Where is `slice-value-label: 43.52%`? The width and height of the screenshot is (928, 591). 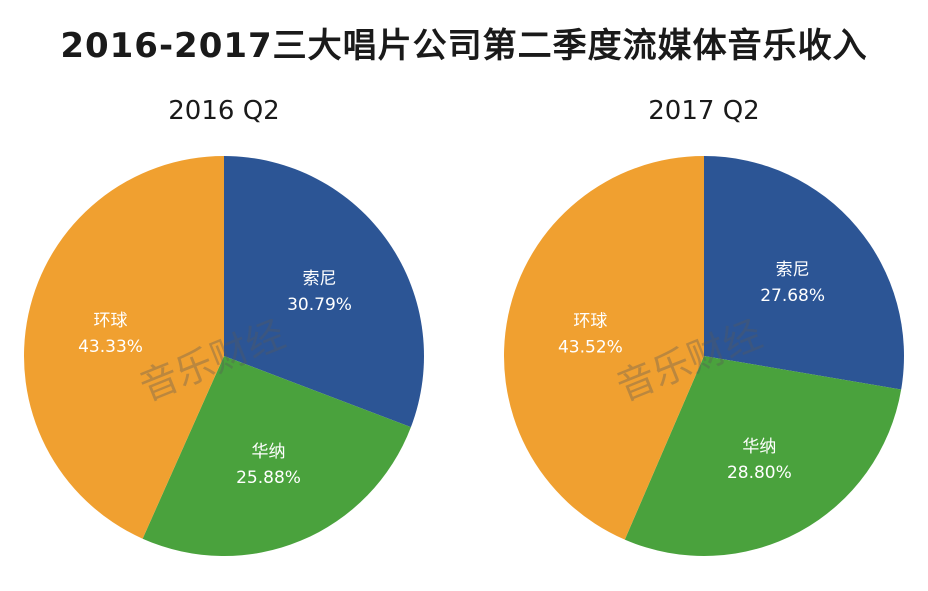 slice-value-label: 43.52% is located at coordinates (590, 348).